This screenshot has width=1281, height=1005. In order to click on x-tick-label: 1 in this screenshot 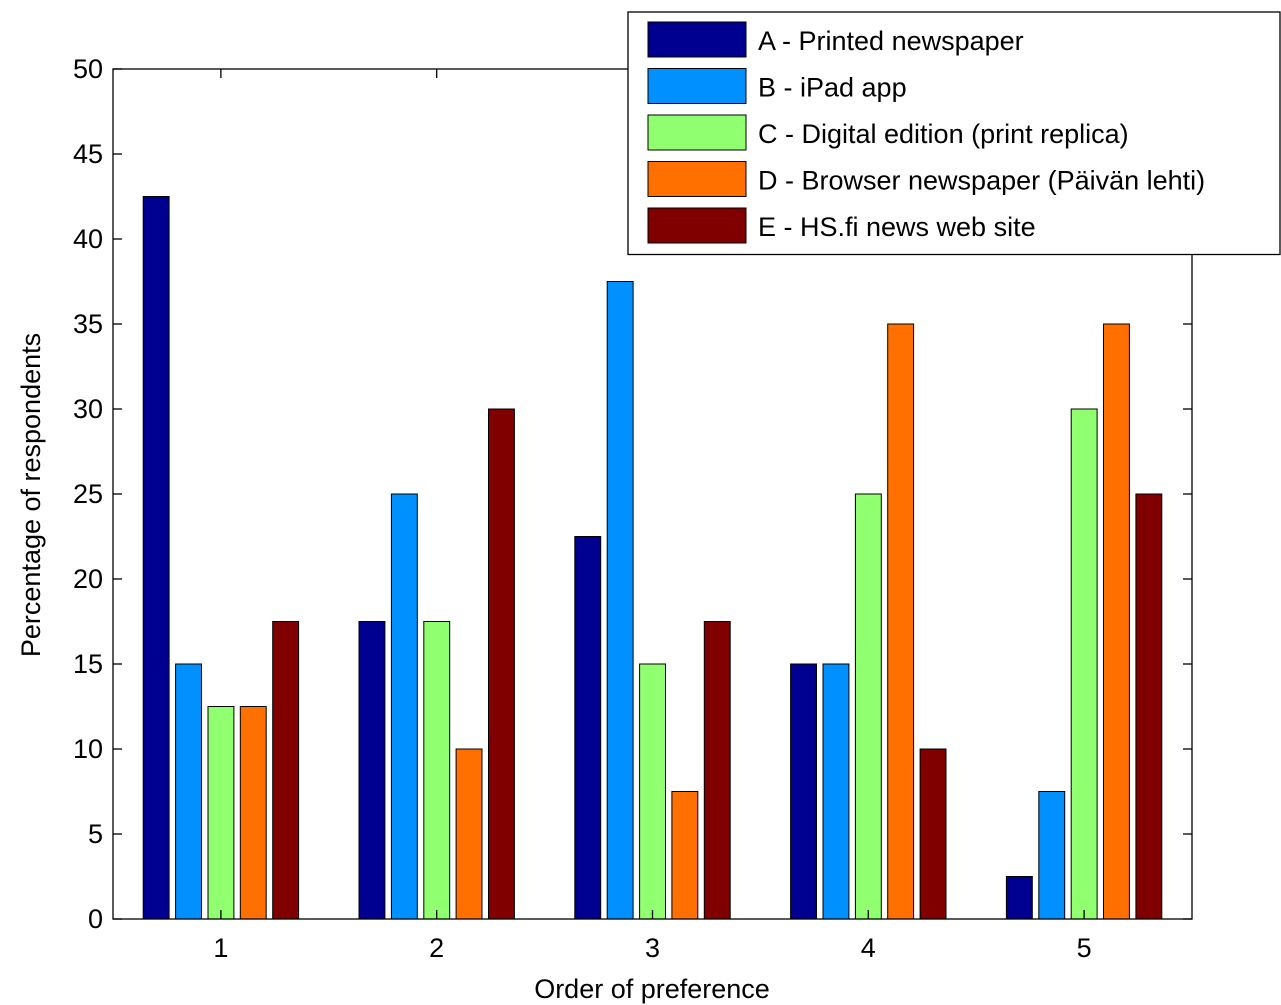, I will do `click(220, 948)`.